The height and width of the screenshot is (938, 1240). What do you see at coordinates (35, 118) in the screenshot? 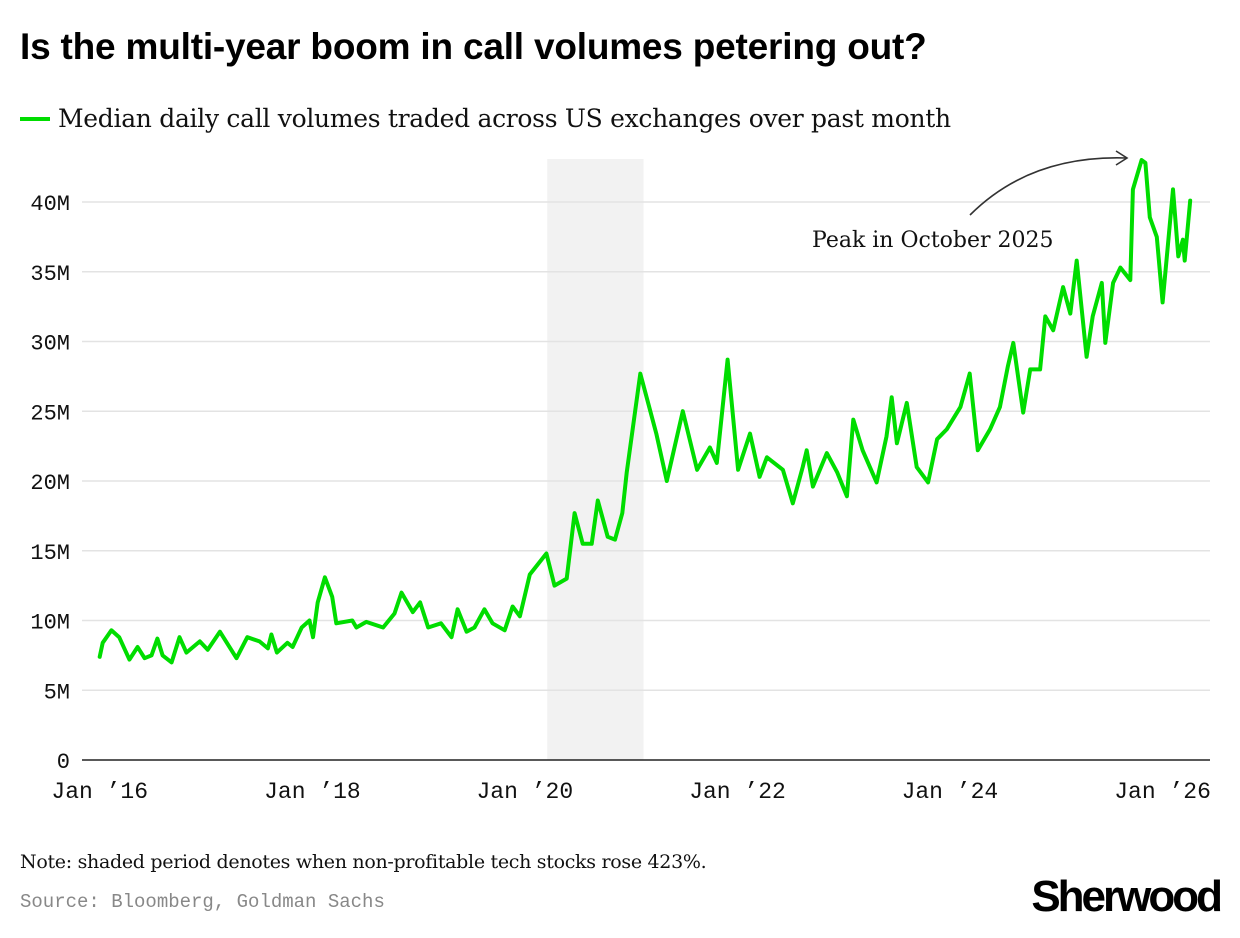
I see `legend-swatch` at bounding box center [35, 118].